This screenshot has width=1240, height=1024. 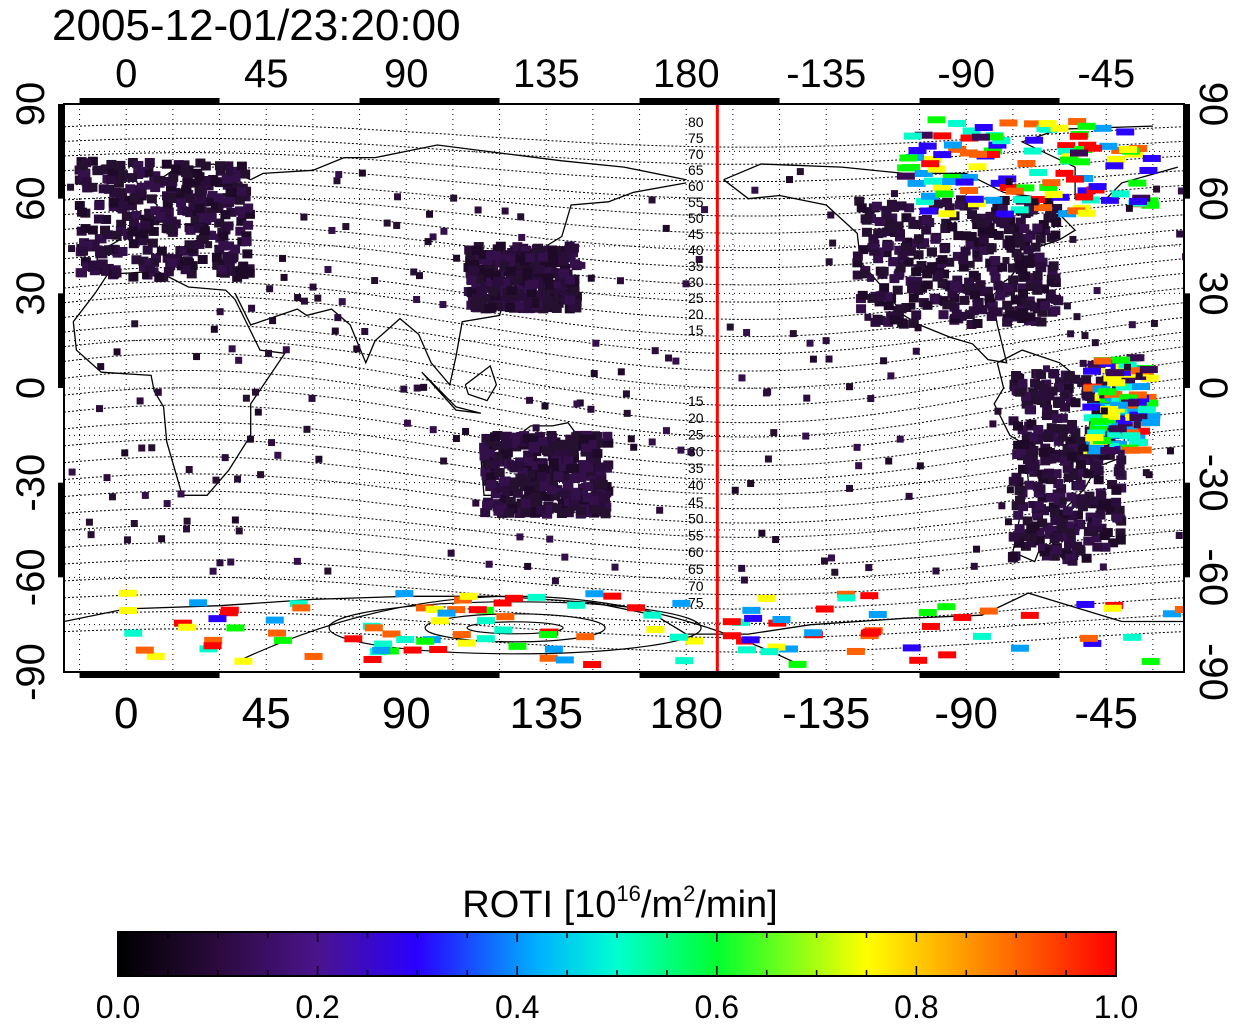 What do you see at coordinates (515, 628) in the screenshot?
I see `mag-pole-contour` at bounding box center [515, 628].